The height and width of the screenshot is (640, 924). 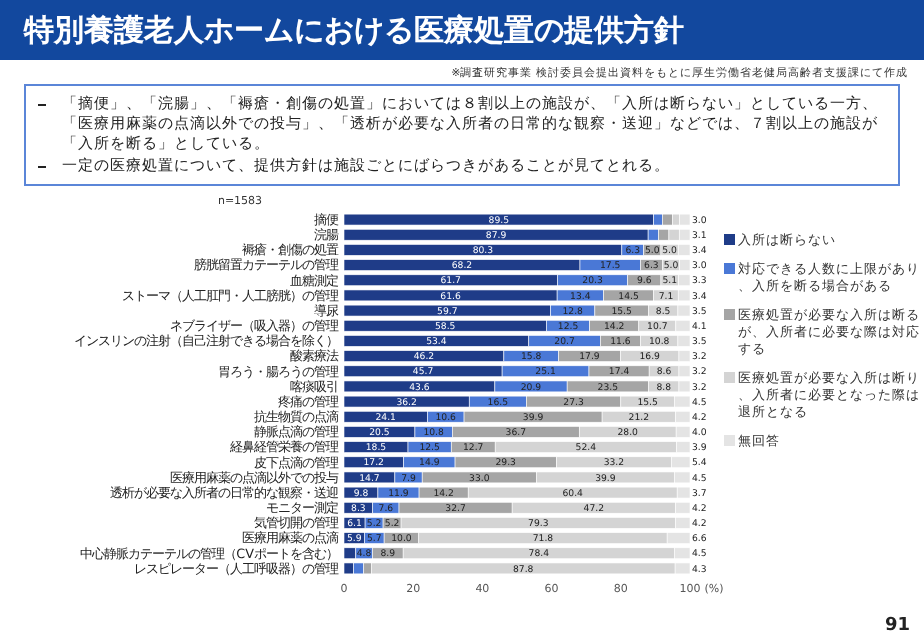 I want to click on text: 91, so click(x=897, y=626).